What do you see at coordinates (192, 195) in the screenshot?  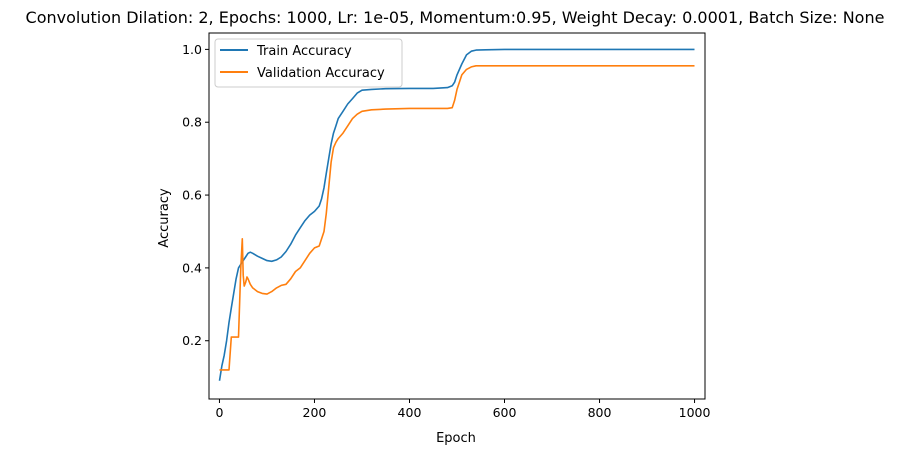 I see `y-tick-label: 0.6` at bounding box center [192, 195].